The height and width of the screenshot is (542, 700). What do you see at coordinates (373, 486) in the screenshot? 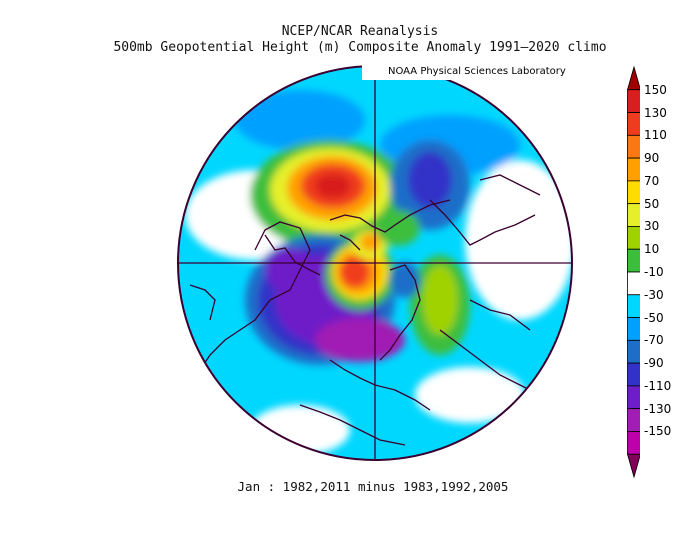
I see `composite-footer: Jan : 1982,2011 minus 1983,1992,2005` at bounding box center [373, 486].